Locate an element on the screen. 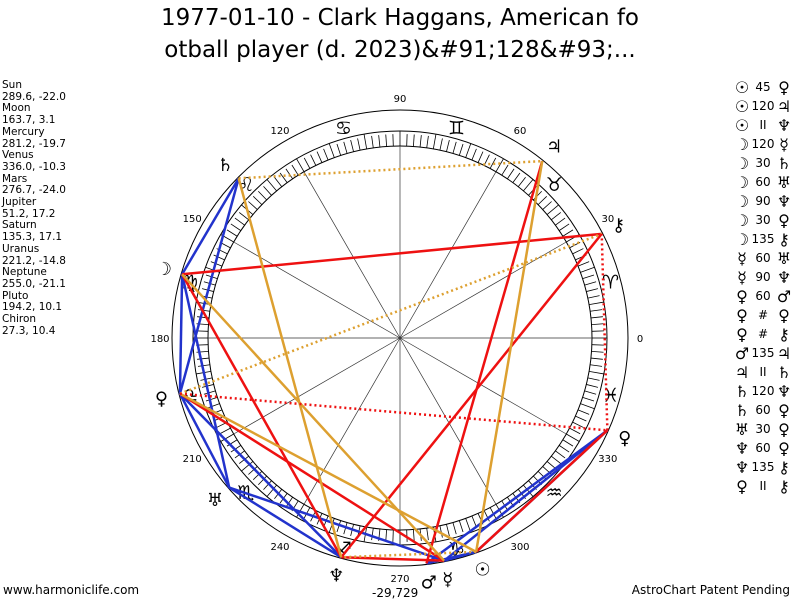 This screenshot has width=800, height=600. aspect-row: ♂ 135 ♃ is located at coordinates (763, 353).